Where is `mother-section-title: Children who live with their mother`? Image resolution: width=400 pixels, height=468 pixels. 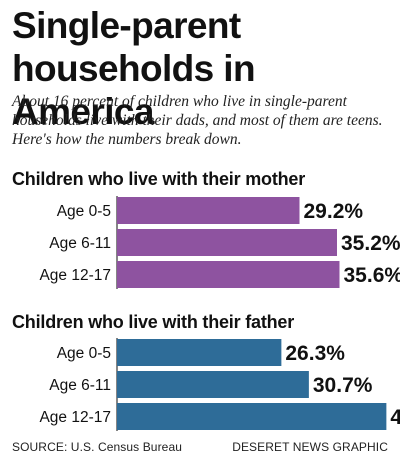
mother-section-title: Children who live with their mother is located at coordinates (159, 179).